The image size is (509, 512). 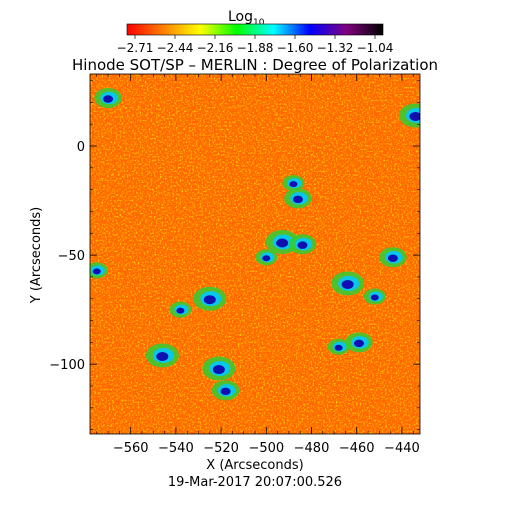 I want to click on colorbar-tick-label: −2.16, so click(x=215, y=48).